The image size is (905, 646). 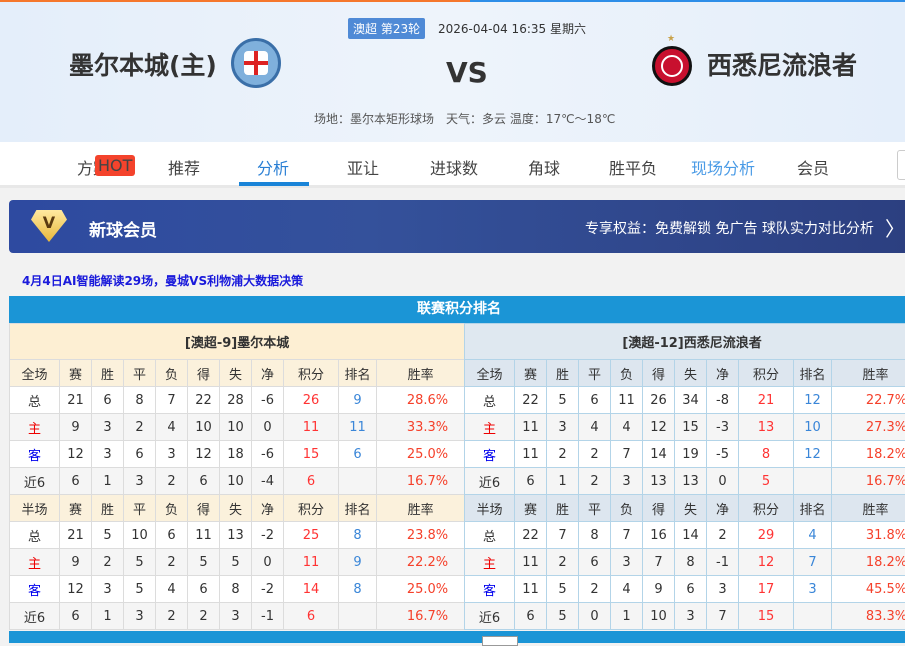 What do you see at coordinates (140, 373) in the screenshot?
I see `column-header: 平` at bounding box center [140, 373].